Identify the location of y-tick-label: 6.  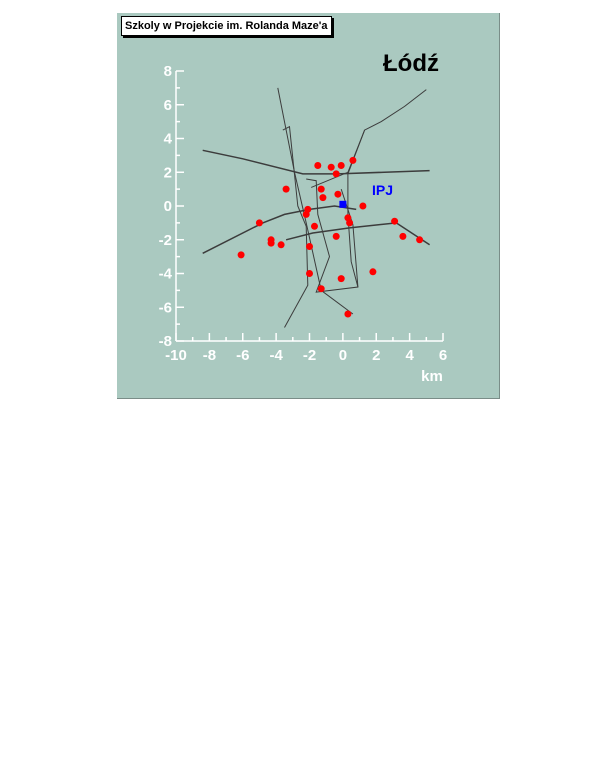
(168, 105).